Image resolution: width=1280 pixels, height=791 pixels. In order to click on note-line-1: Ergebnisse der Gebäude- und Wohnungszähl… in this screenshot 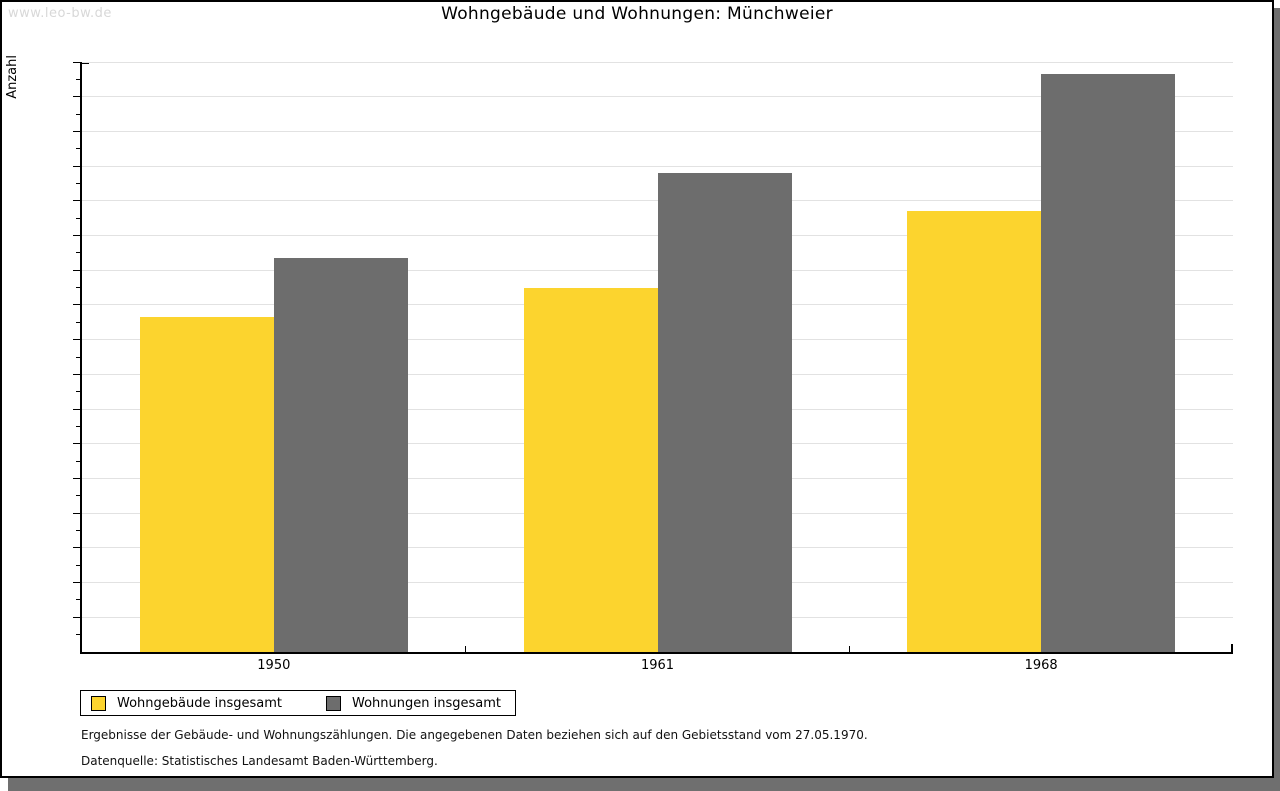, I will do `click(474, 735)`.